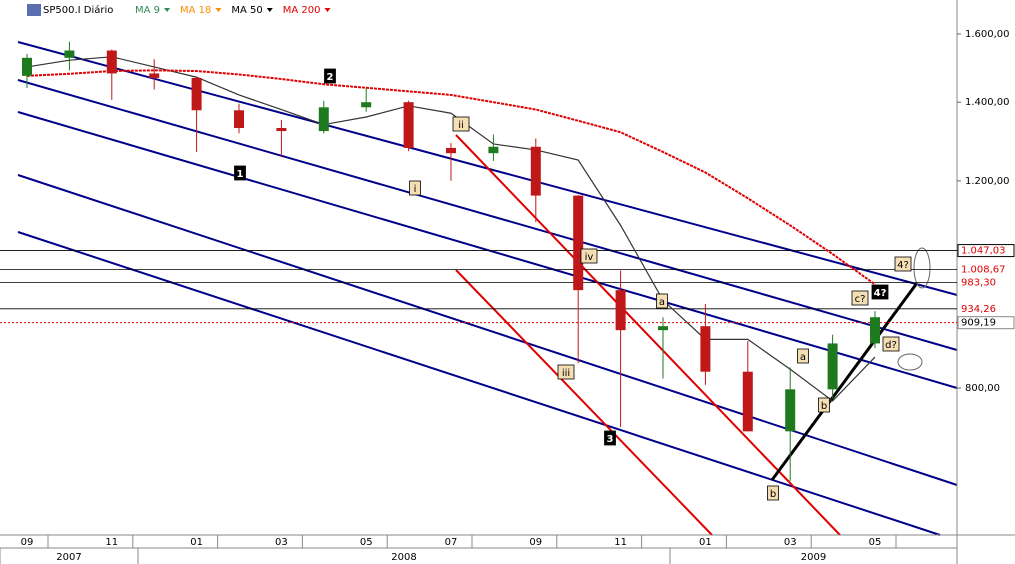 The image size is (1015, 564). I want to click on y-tick-label: 800,00, so click(982, 388).